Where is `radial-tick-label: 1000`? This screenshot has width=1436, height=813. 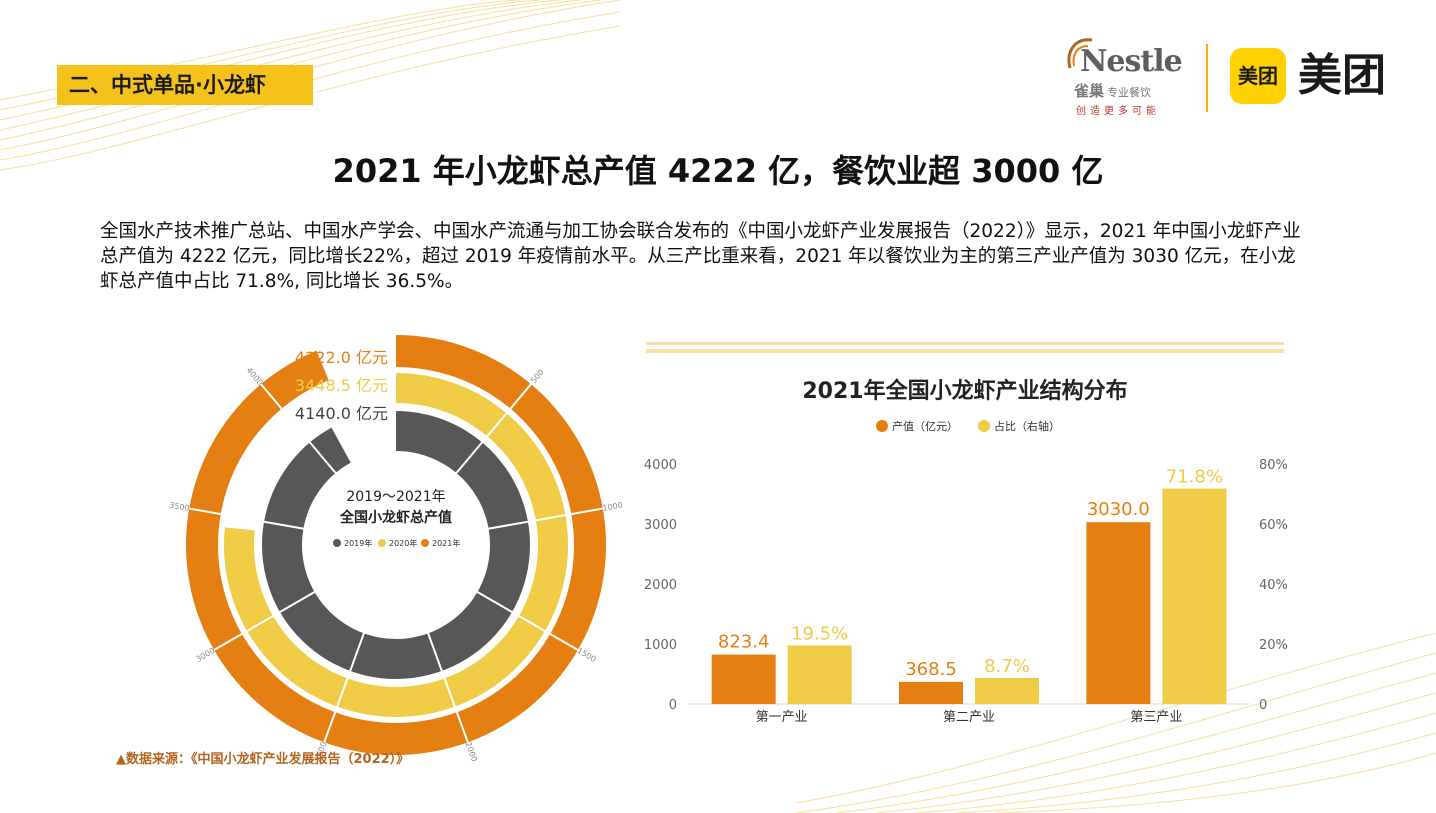 radial-tick-label: 1000 is located at coordinates (613, 507).